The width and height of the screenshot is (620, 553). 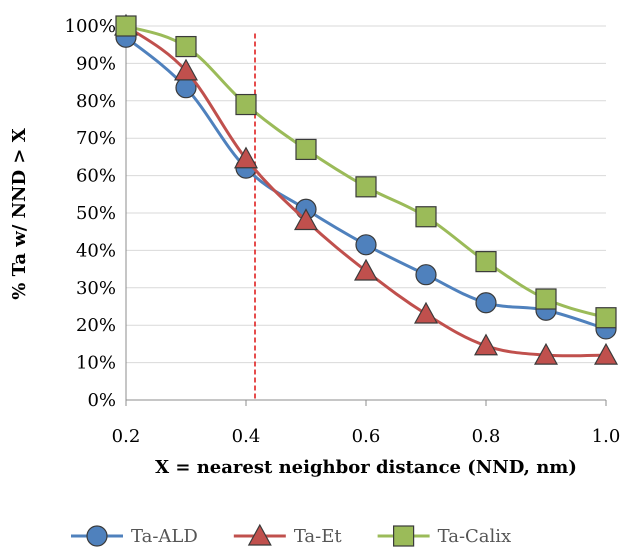 I want to click on x-tick-label: 1.0, so click(x=606, y=436).